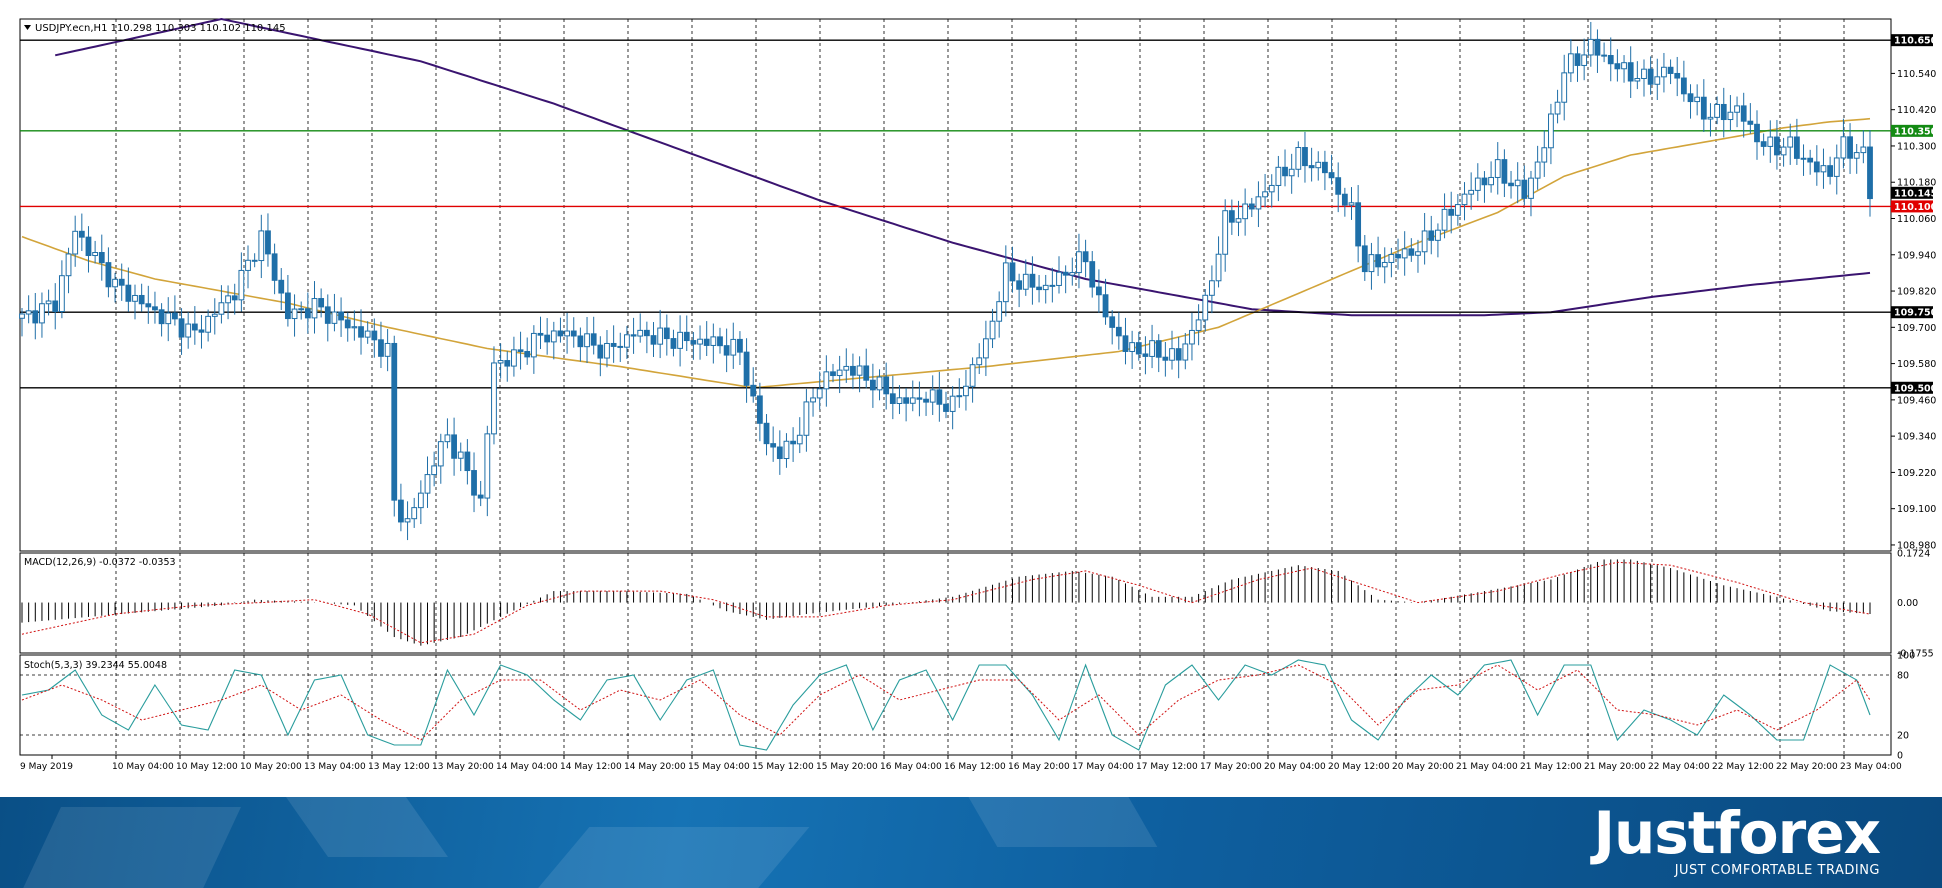  What do you see at coordinates (1916, 74) in the screenshot?
I see `y-tick-label: 110.540` at bounding box center [1916, 74].